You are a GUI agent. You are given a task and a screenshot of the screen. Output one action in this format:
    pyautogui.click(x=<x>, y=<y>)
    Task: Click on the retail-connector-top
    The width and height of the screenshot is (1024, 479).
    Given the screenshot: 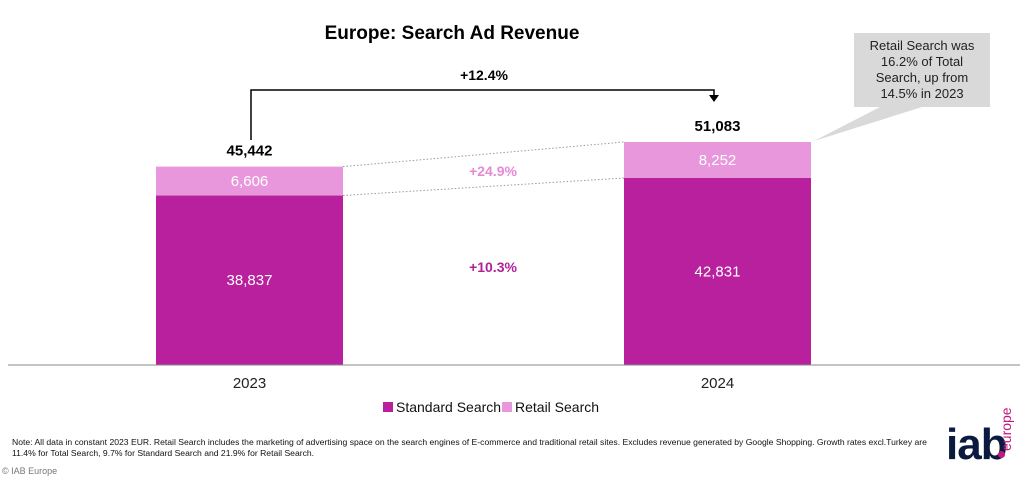 What is the action you would take?
    pyautogui.click(x=483, y=154)
    